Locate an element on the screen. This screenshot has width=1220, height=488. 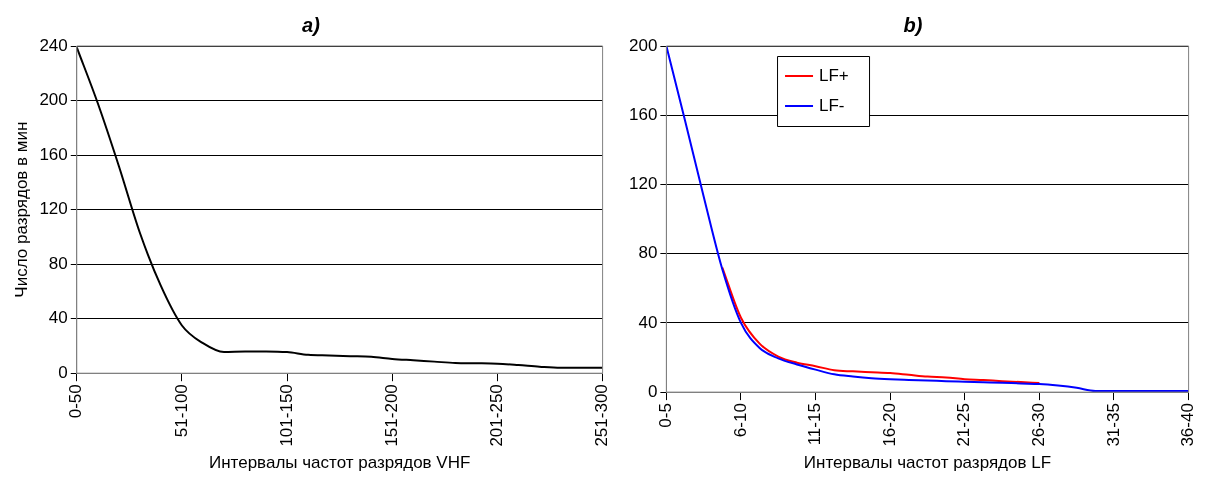
y-tick-label: 240 is located at coordinates (53, 45).